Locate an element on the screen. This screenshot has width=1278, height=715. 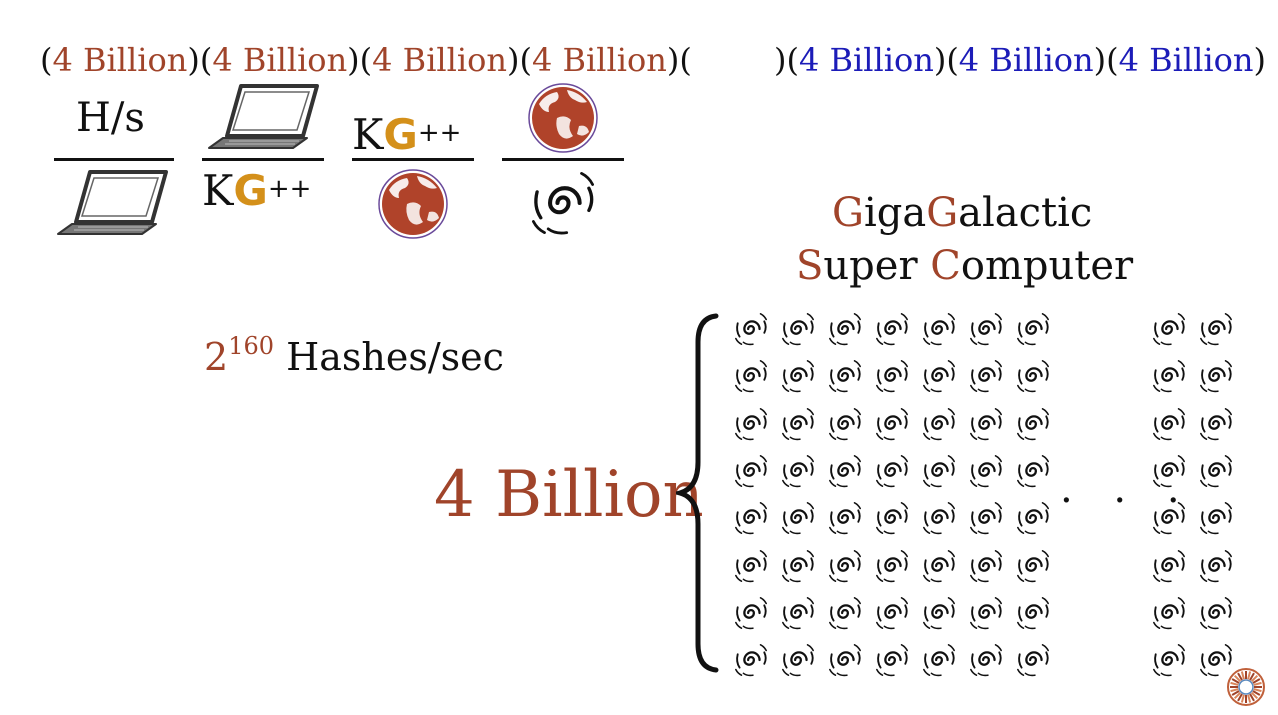
hashes-per-second-label: H/s is located at coordinates (110, 118).